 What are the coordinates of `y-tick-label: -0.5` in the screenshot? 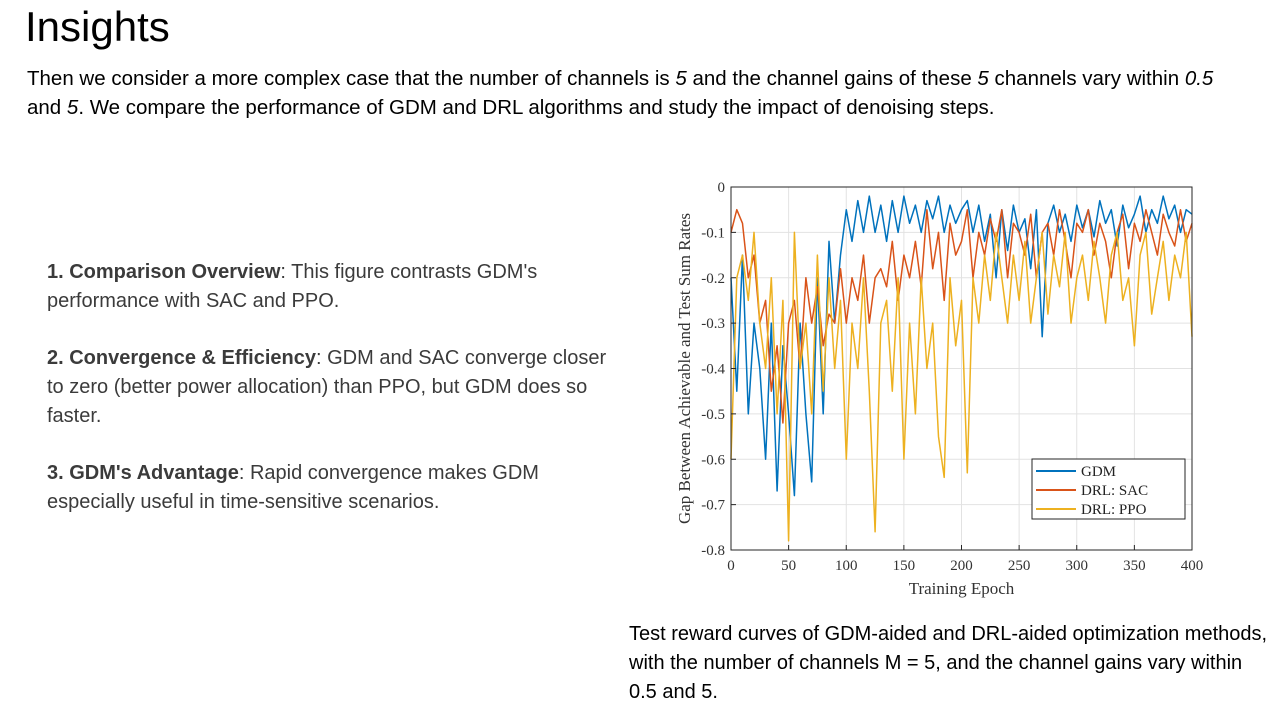 It's located at (713, 415).